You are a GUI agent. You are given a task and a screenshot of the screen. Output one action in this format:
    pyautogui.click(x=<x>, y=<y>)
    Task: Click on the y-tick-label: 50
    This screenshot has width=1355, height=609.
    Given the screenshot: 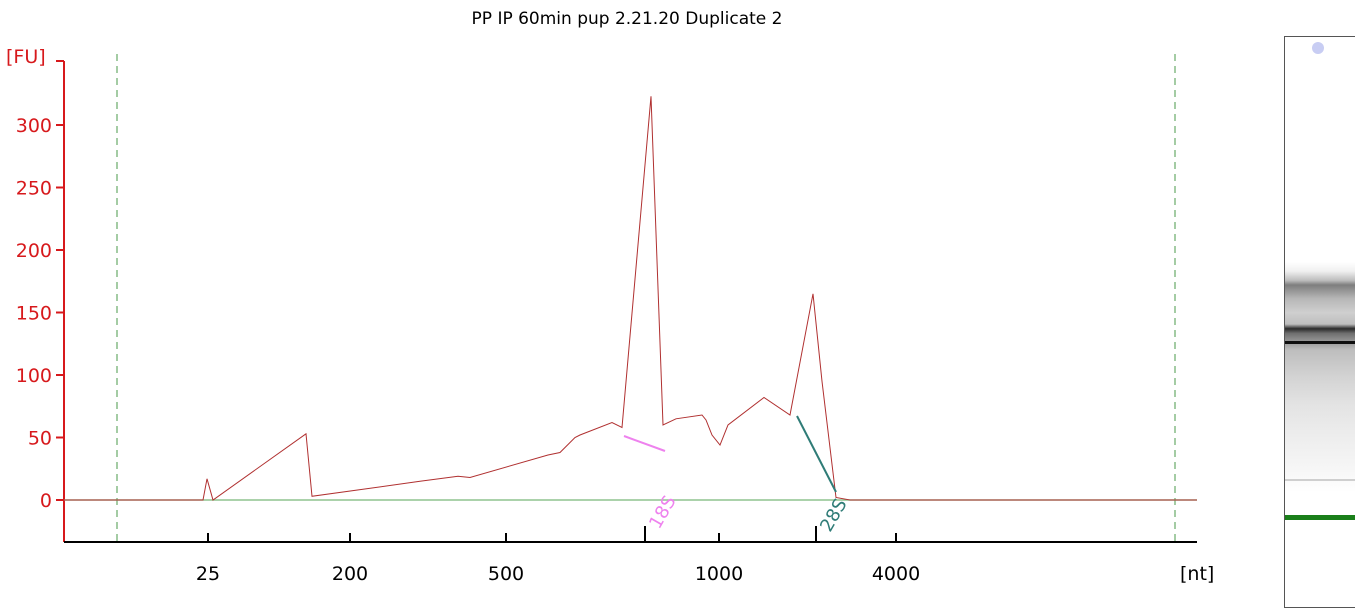 What is the action you would take?
    pyautogui.click(x=40, y=439)
    